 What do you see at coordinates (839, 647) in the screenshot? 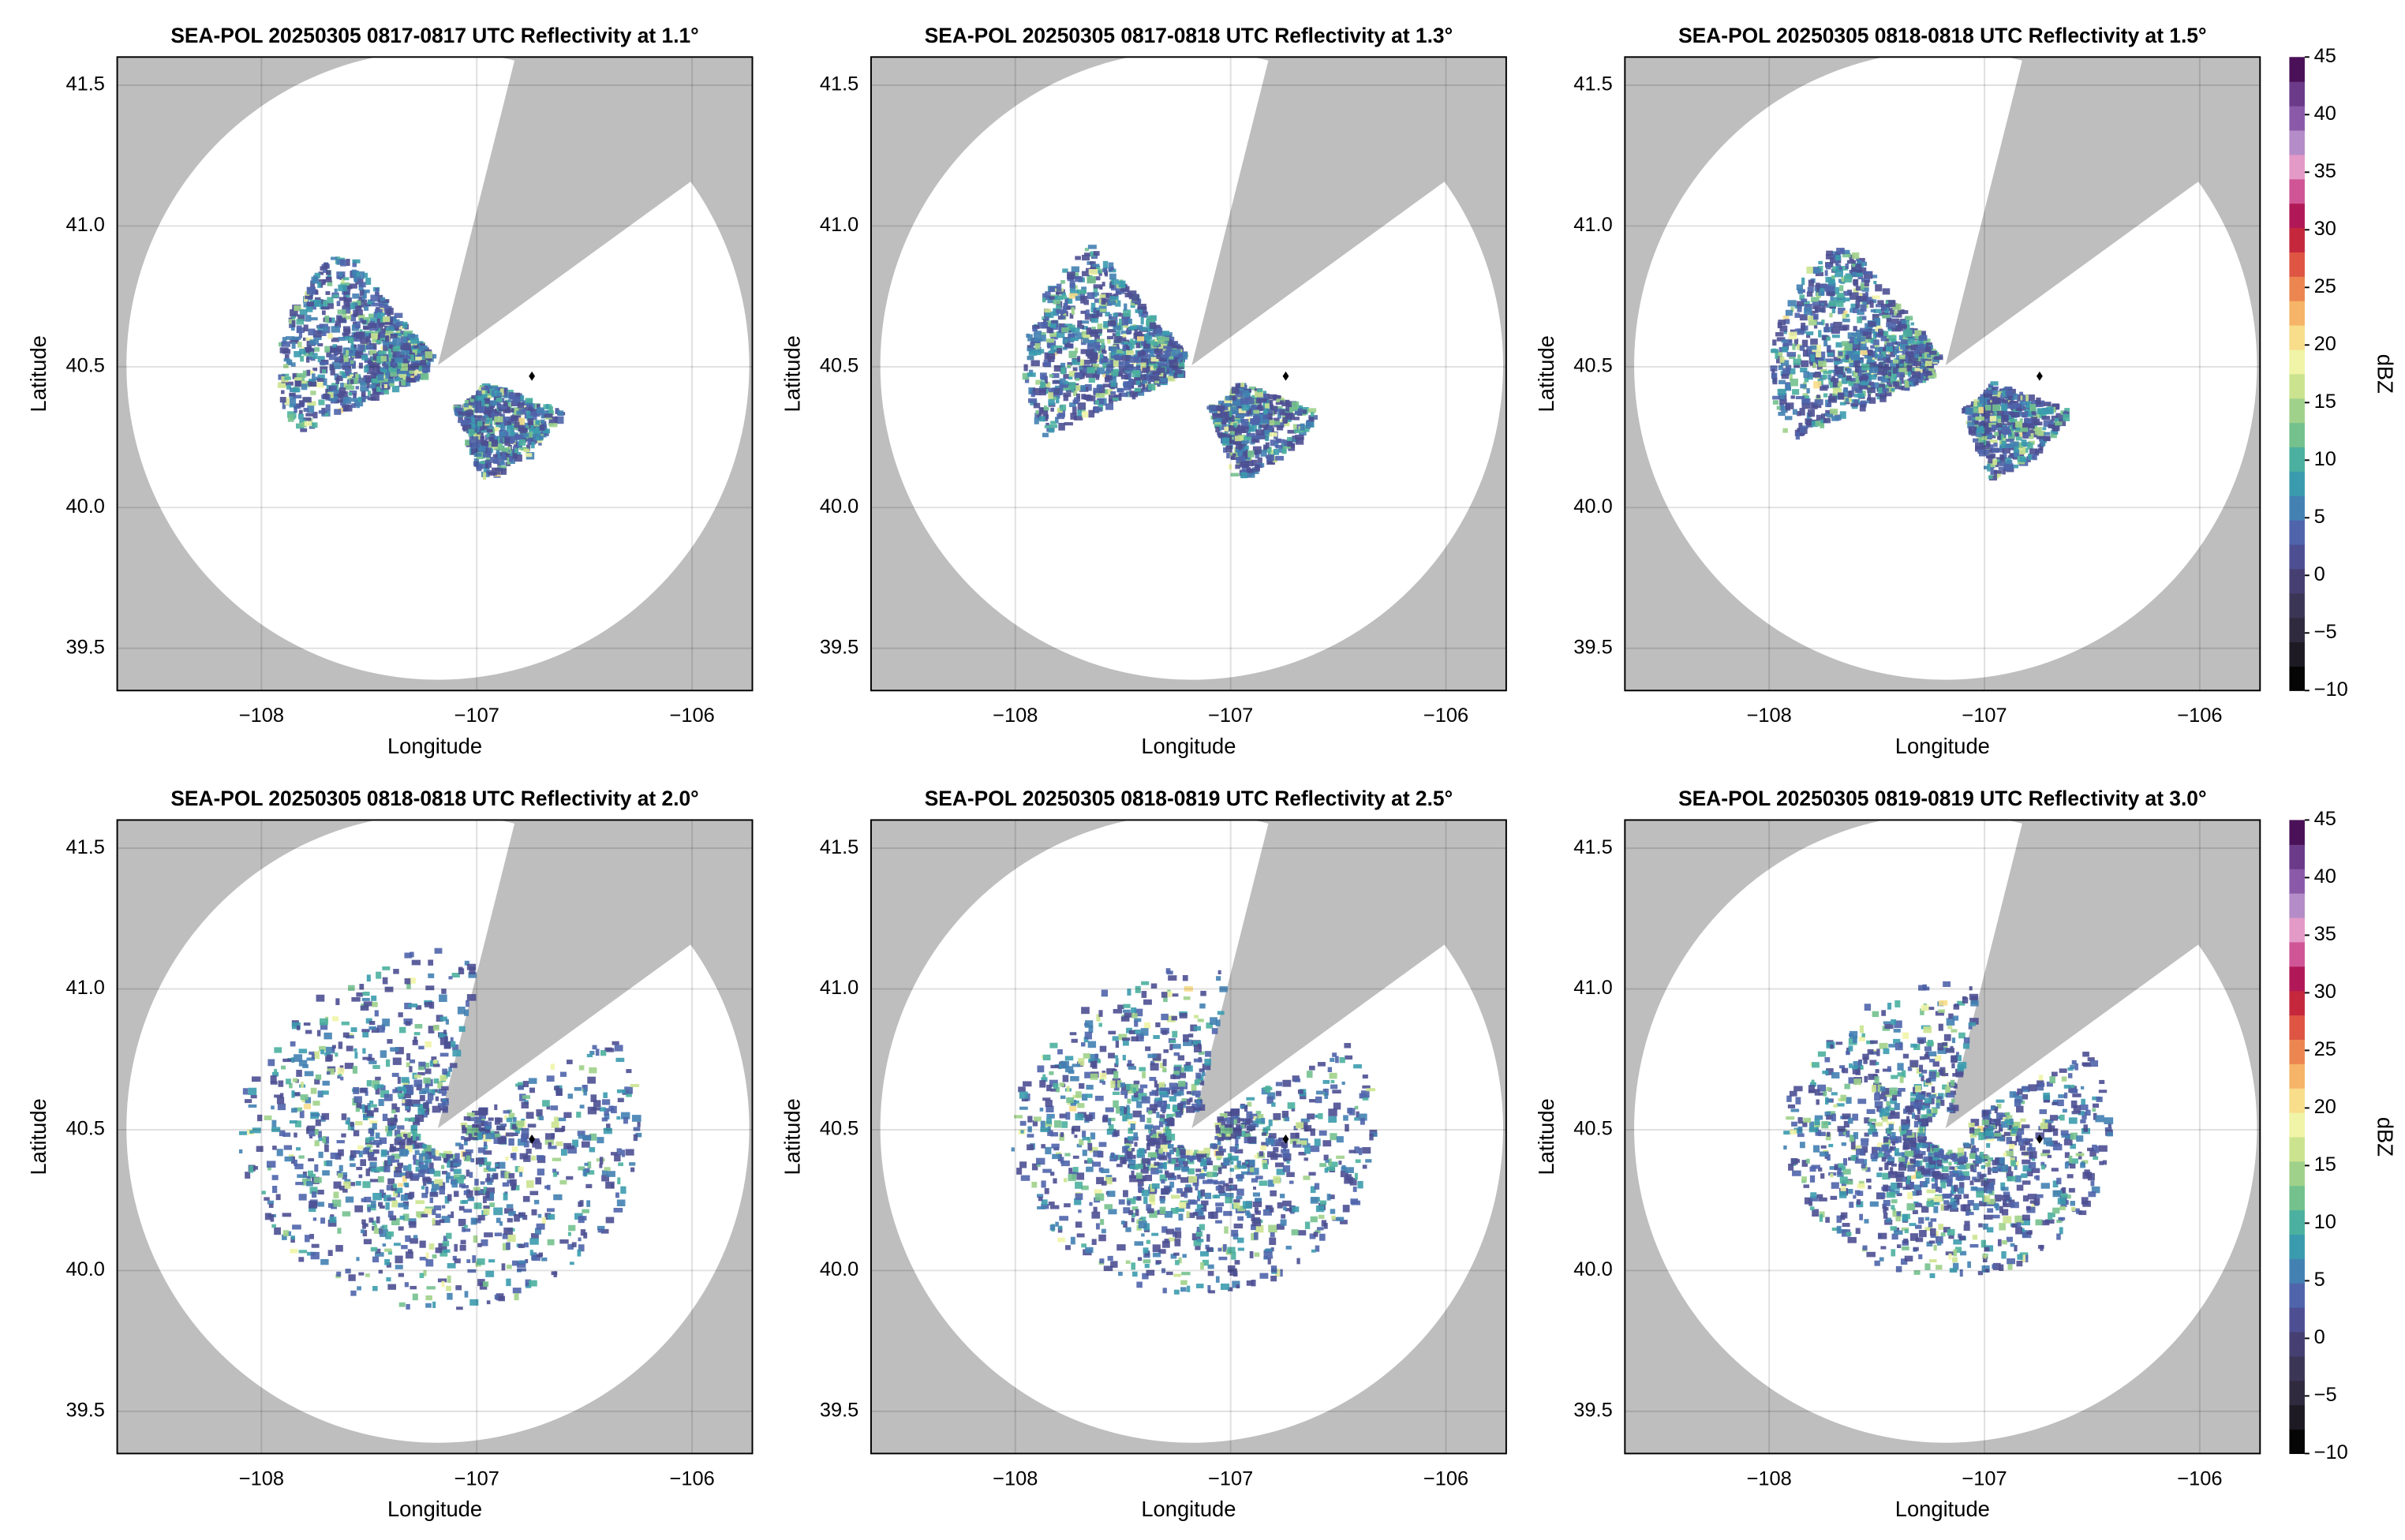
I see `y-tick-label: 39.5` at bounding box center [839, 647].